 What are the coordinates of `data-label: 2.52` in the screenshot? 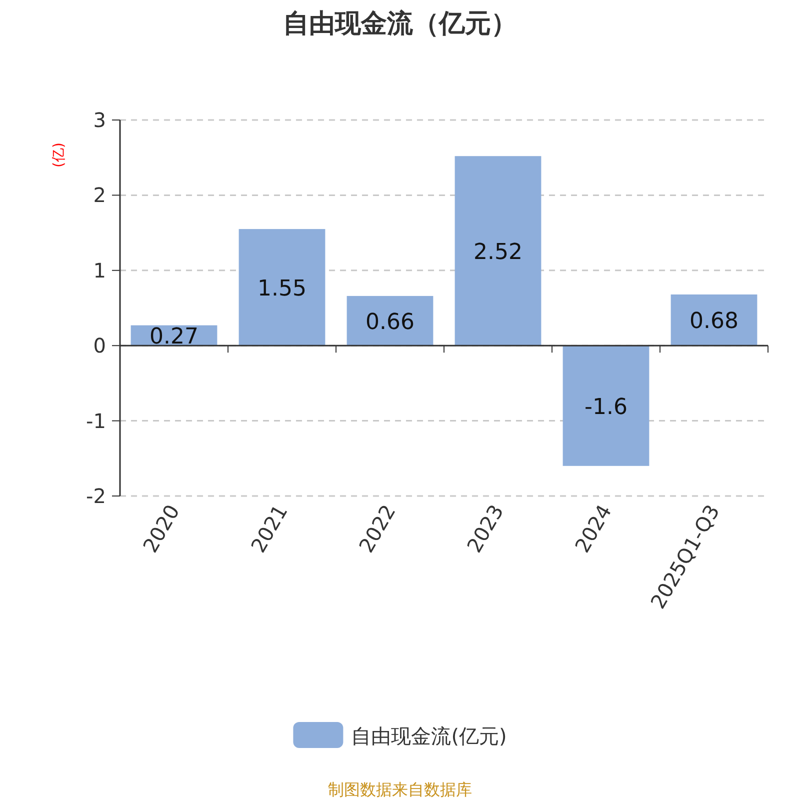 It's located at (498, 252).